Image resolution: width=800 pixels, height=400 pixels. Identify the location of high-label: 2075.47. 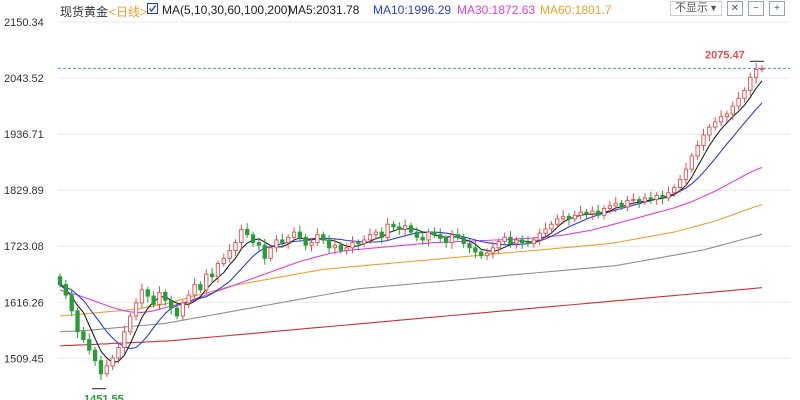
(725, 55).